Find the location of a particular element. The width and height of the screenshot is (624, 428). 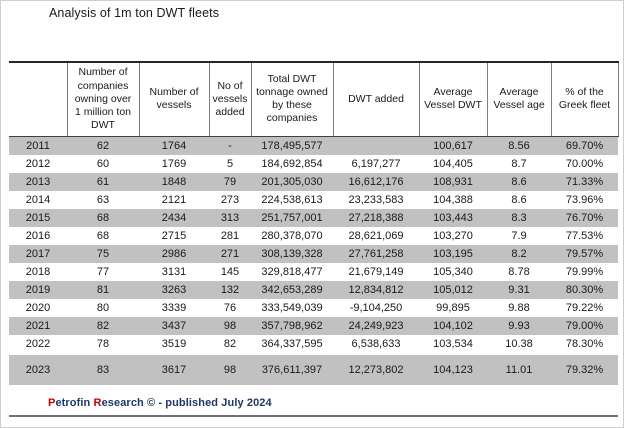

column-header-dwt-added: DWT added is located at coordinates (375, 99).